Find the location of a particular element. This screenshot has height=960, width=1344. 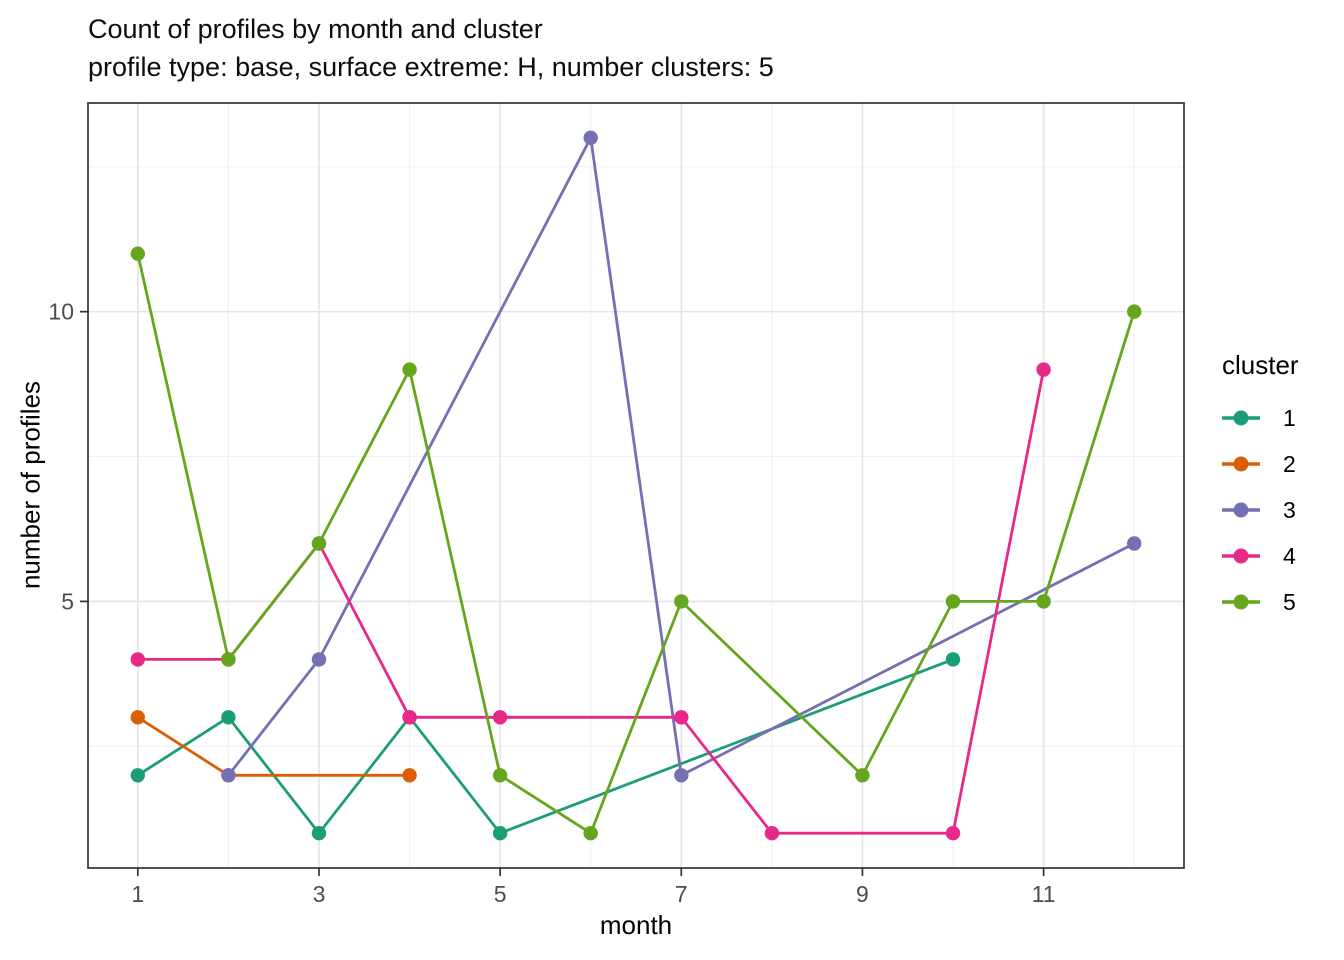

chart-title: Count of profiles by month and cluster is located at coordinates (315, 29).